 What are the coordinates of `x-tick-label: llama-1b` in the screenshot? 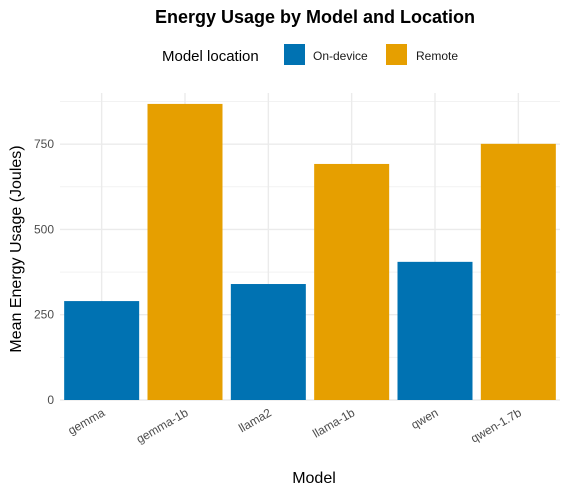 It's located at (333, 422).